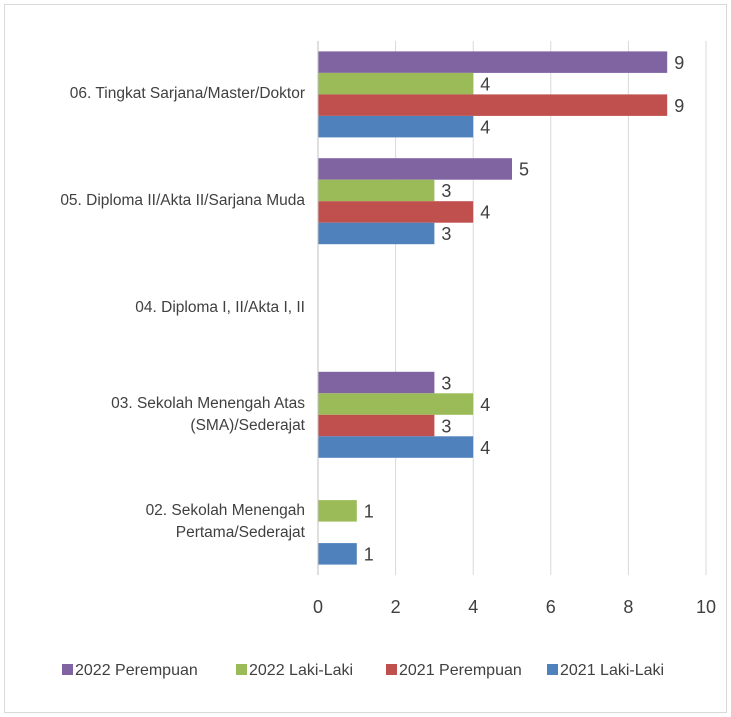  I want to click on y-tick-label: 04. Diploma I, II/Akta I, II, so click(220, 307).